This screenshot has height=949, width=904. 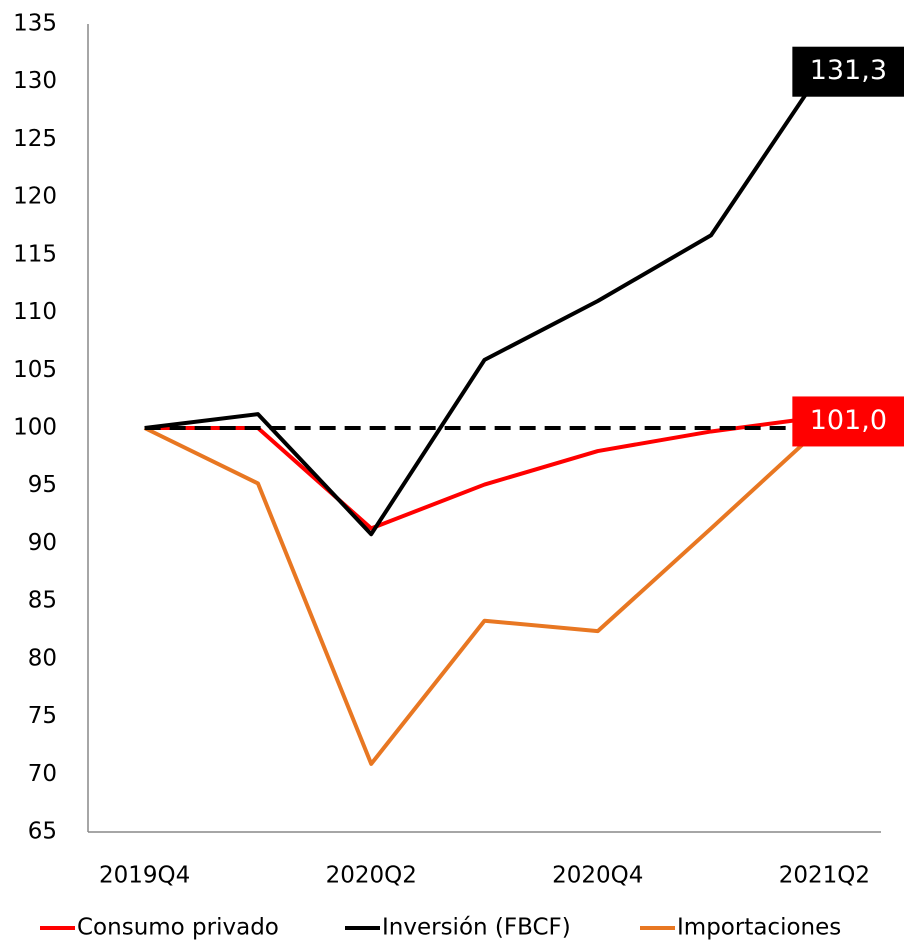 What do you see at coordinates (42, 485) in the screenshot?
I see `y-tick-label: 95` at bounding box center [42, 485].